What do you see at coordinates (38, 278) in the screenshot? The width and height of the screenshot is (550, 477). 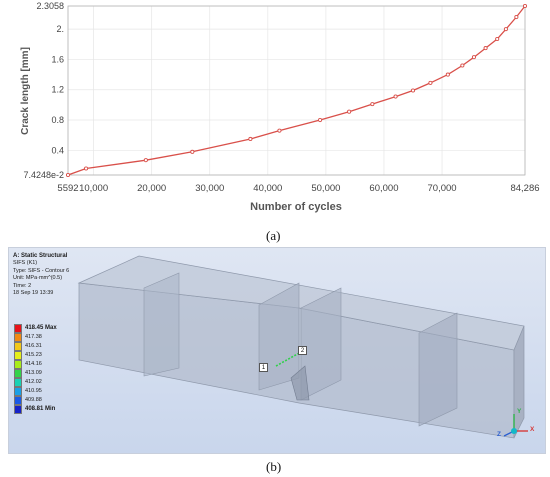 I see `info-line: Unit: MPa·mm^(0.5)` at bounding box center [38, 278].